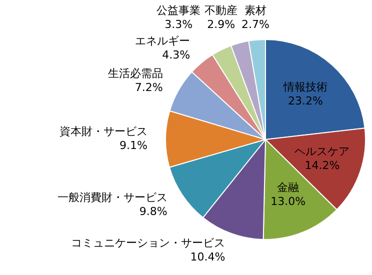 The width and height of the screenshot is (372, 275). What do you see at coordinates (255, 10) in the screenshot?
I see `slice-label: 素材` at bounding box center [255, 10].